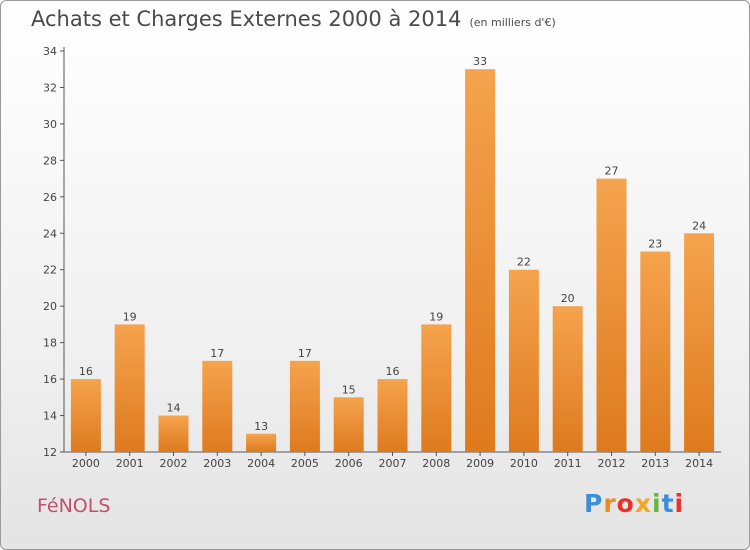 Image resolution: width=750 pixels, height=550 pixels. What do you see at coordinates (217, 463) in the screenshot?
I see `x-tick-label: 2003` at bounding box center [217, 463].